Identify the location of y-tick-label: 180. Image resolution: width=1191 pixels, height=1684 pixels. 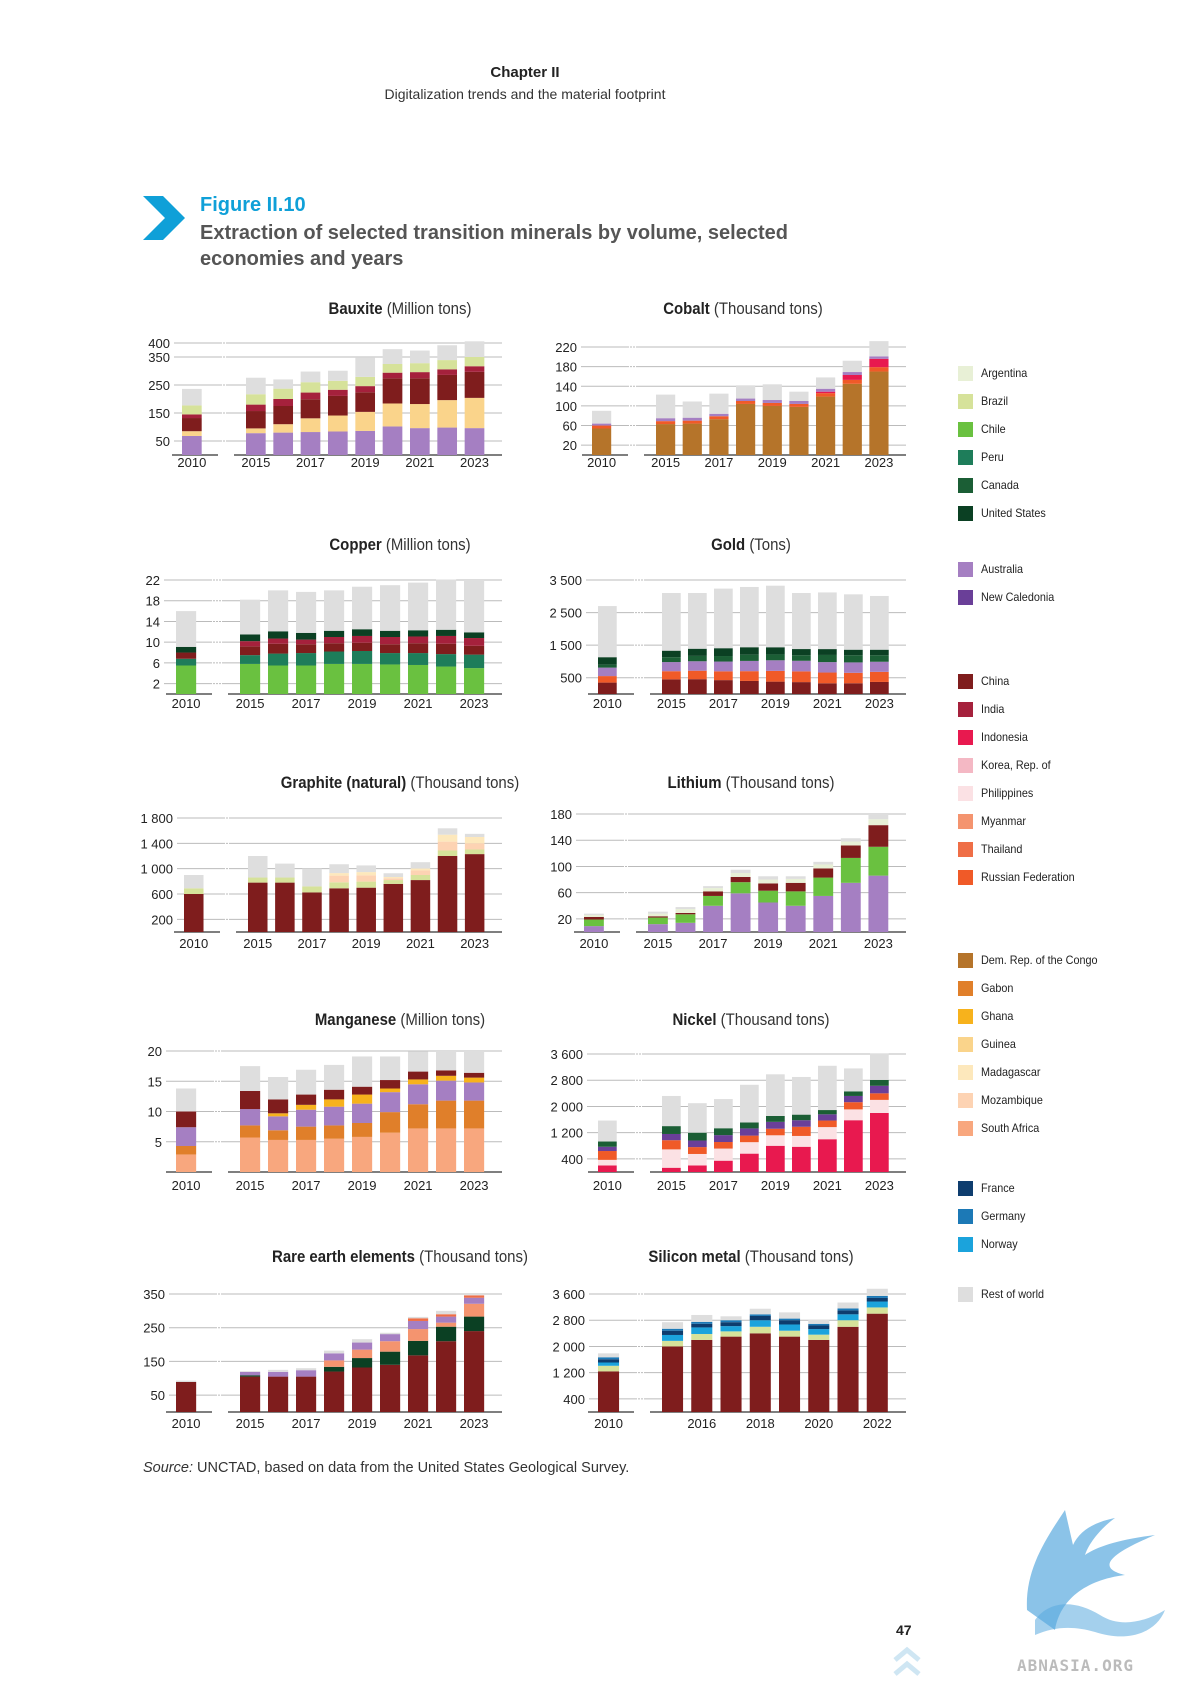
(561, 814).